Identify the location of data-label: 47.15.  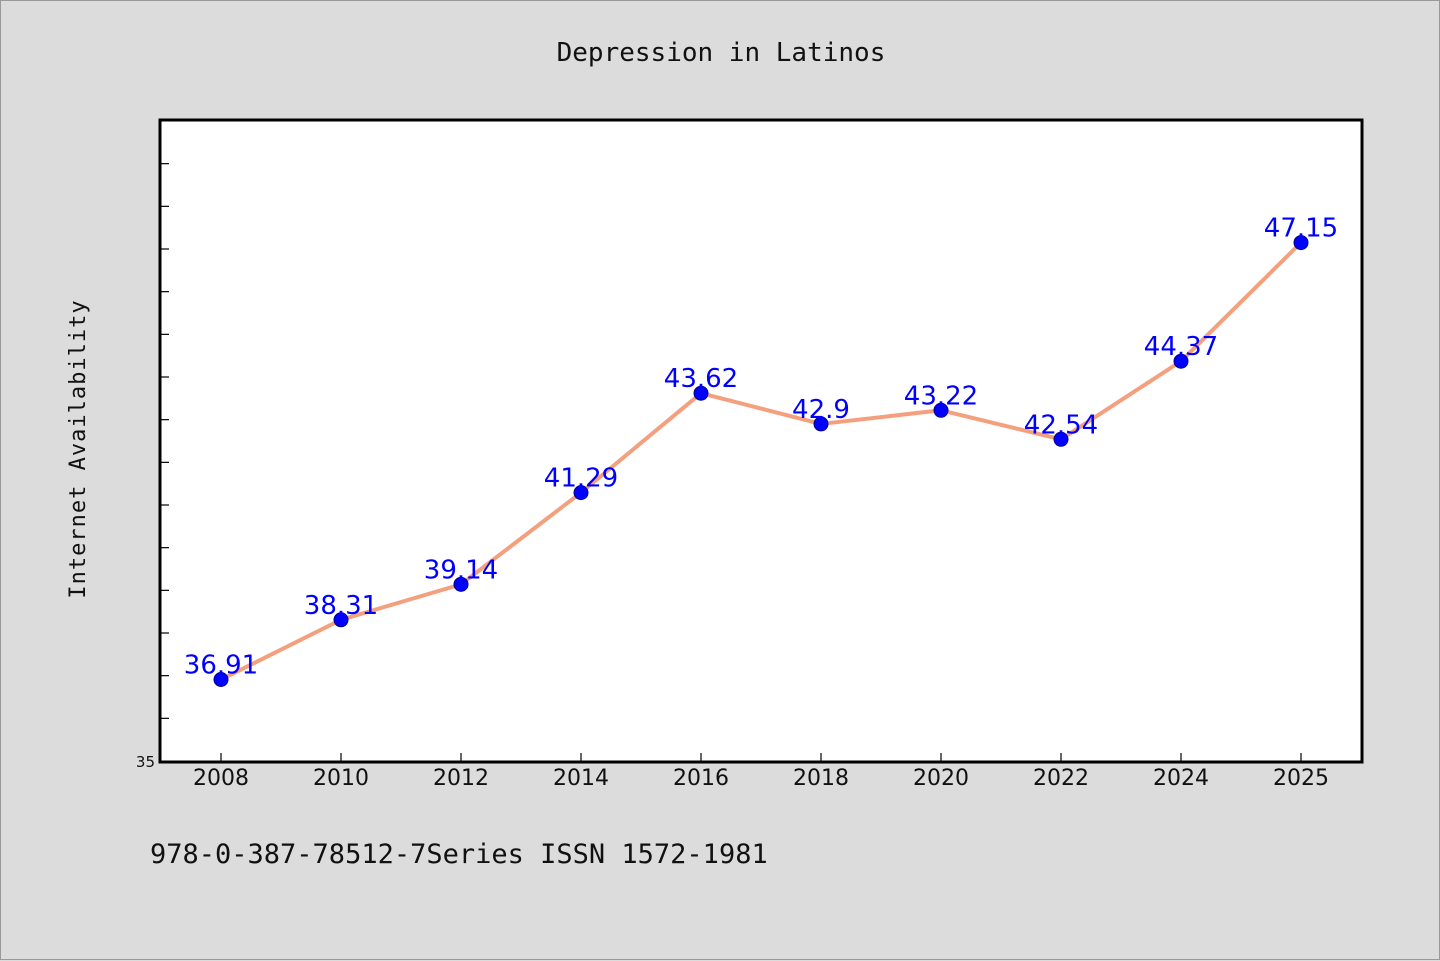
(1301, 229).